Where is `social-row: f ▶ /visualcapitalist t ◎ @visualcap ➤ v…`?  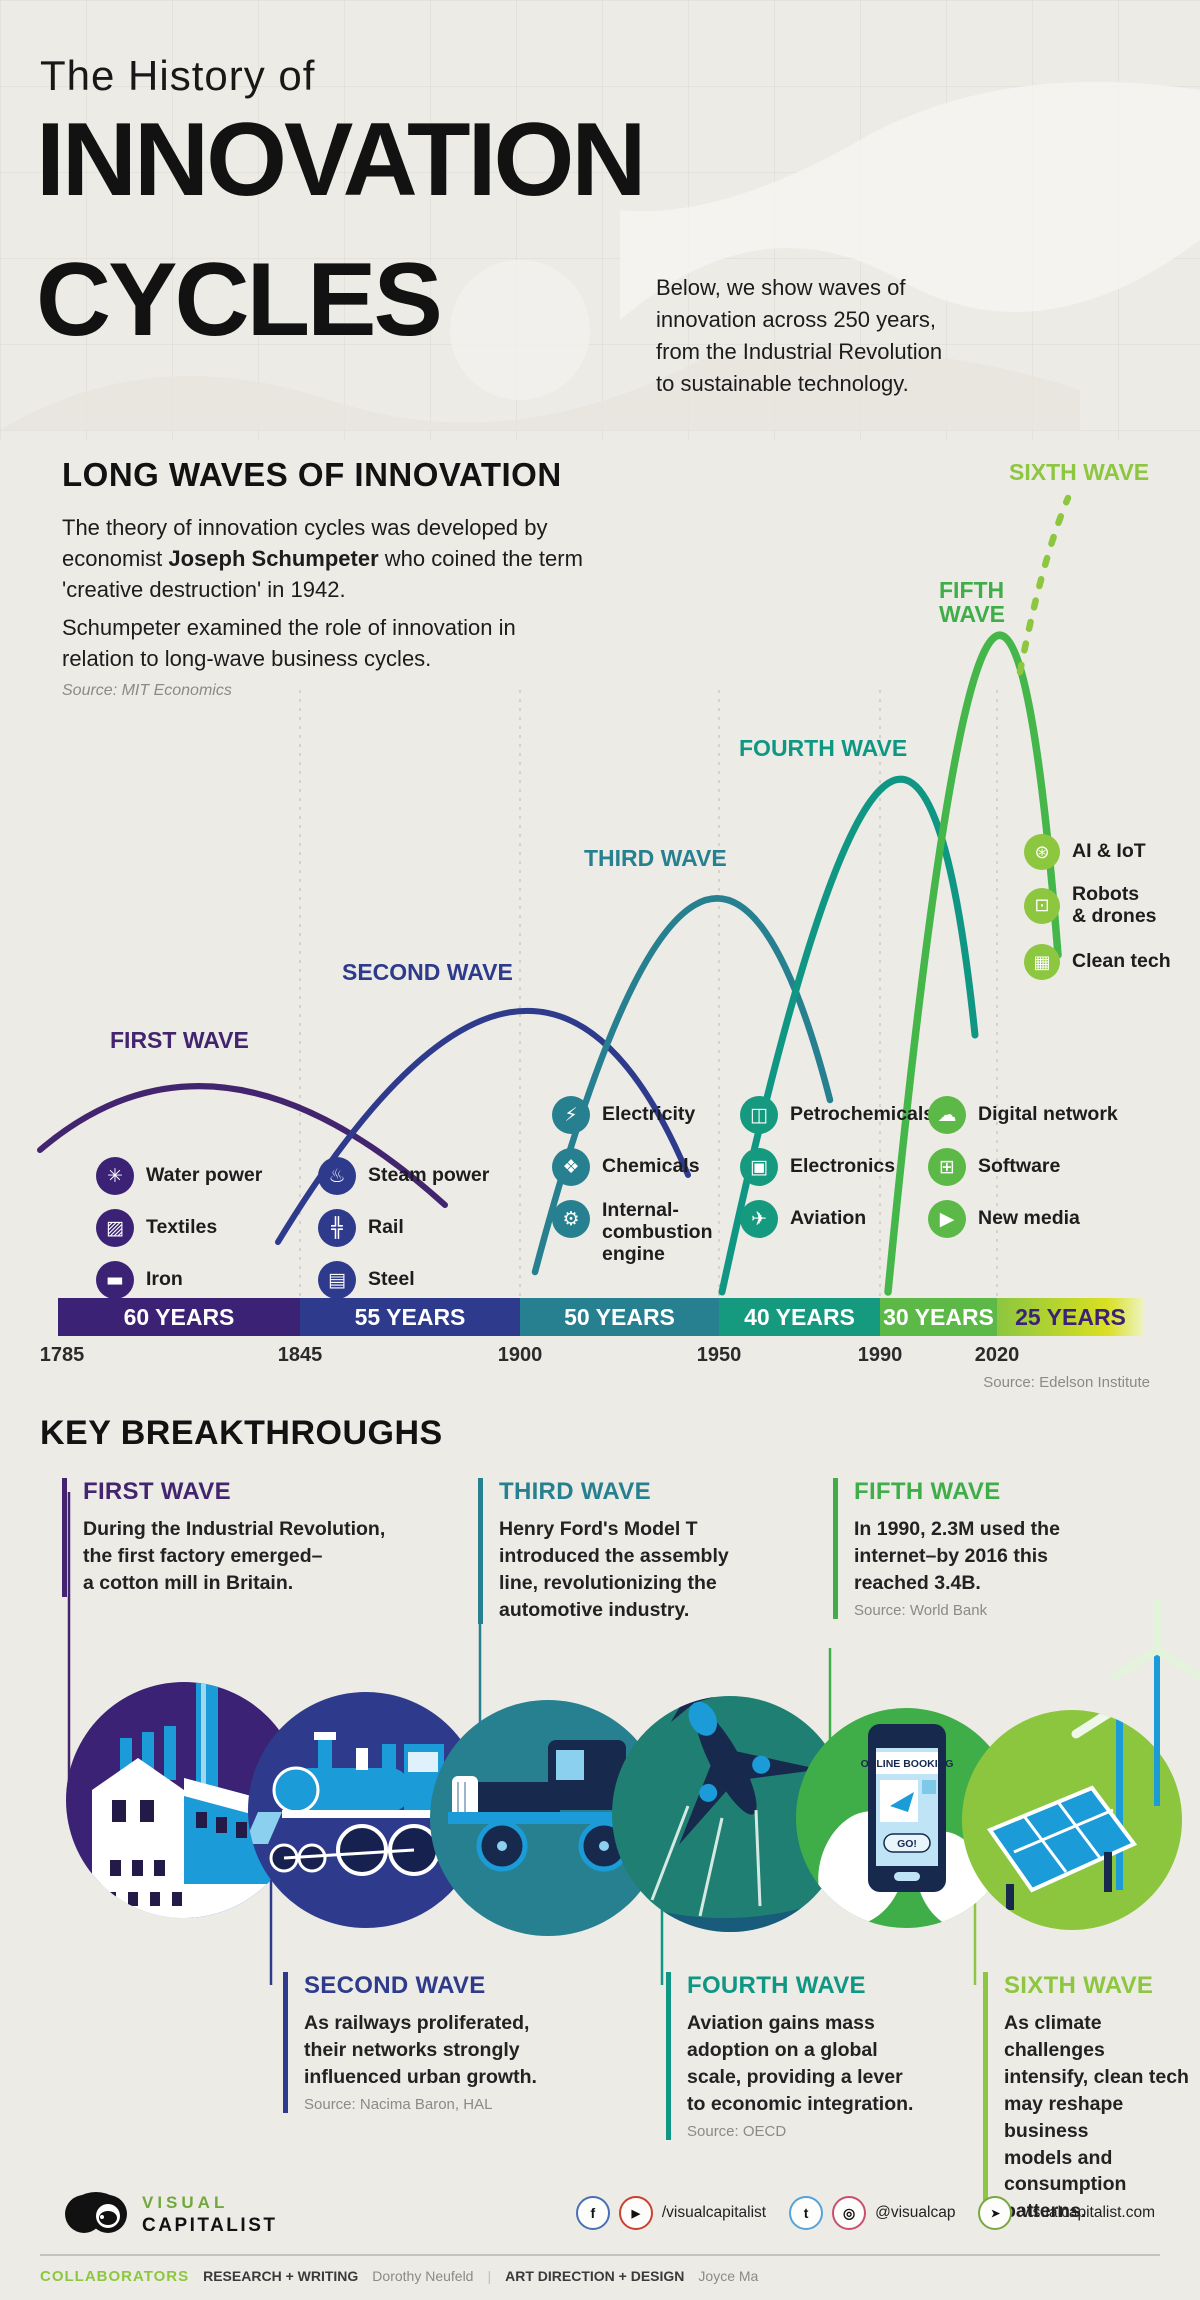
social-row: f ▶ /visualcapitalist t ◎ @visualcap ➤ v… is located at coordinates (865, 2213).